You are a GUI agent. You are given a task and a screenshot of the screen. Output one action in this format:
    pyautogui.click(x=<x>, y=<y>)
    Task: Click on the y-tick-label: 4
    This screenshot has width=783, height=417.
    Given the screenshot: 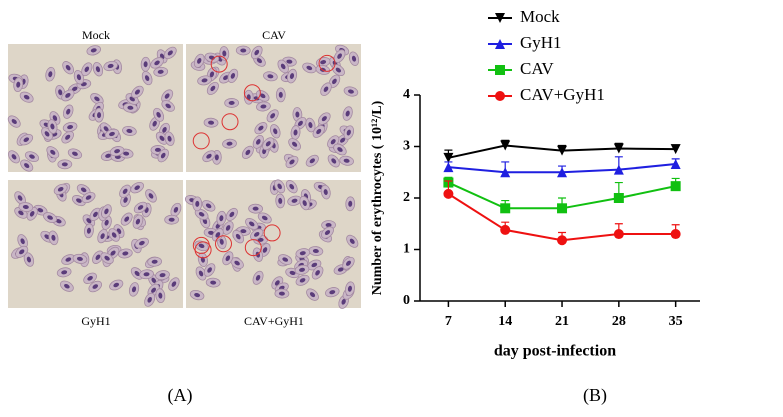 What is the action you would take?
    pyautogui.click(x=406, y=94)
    